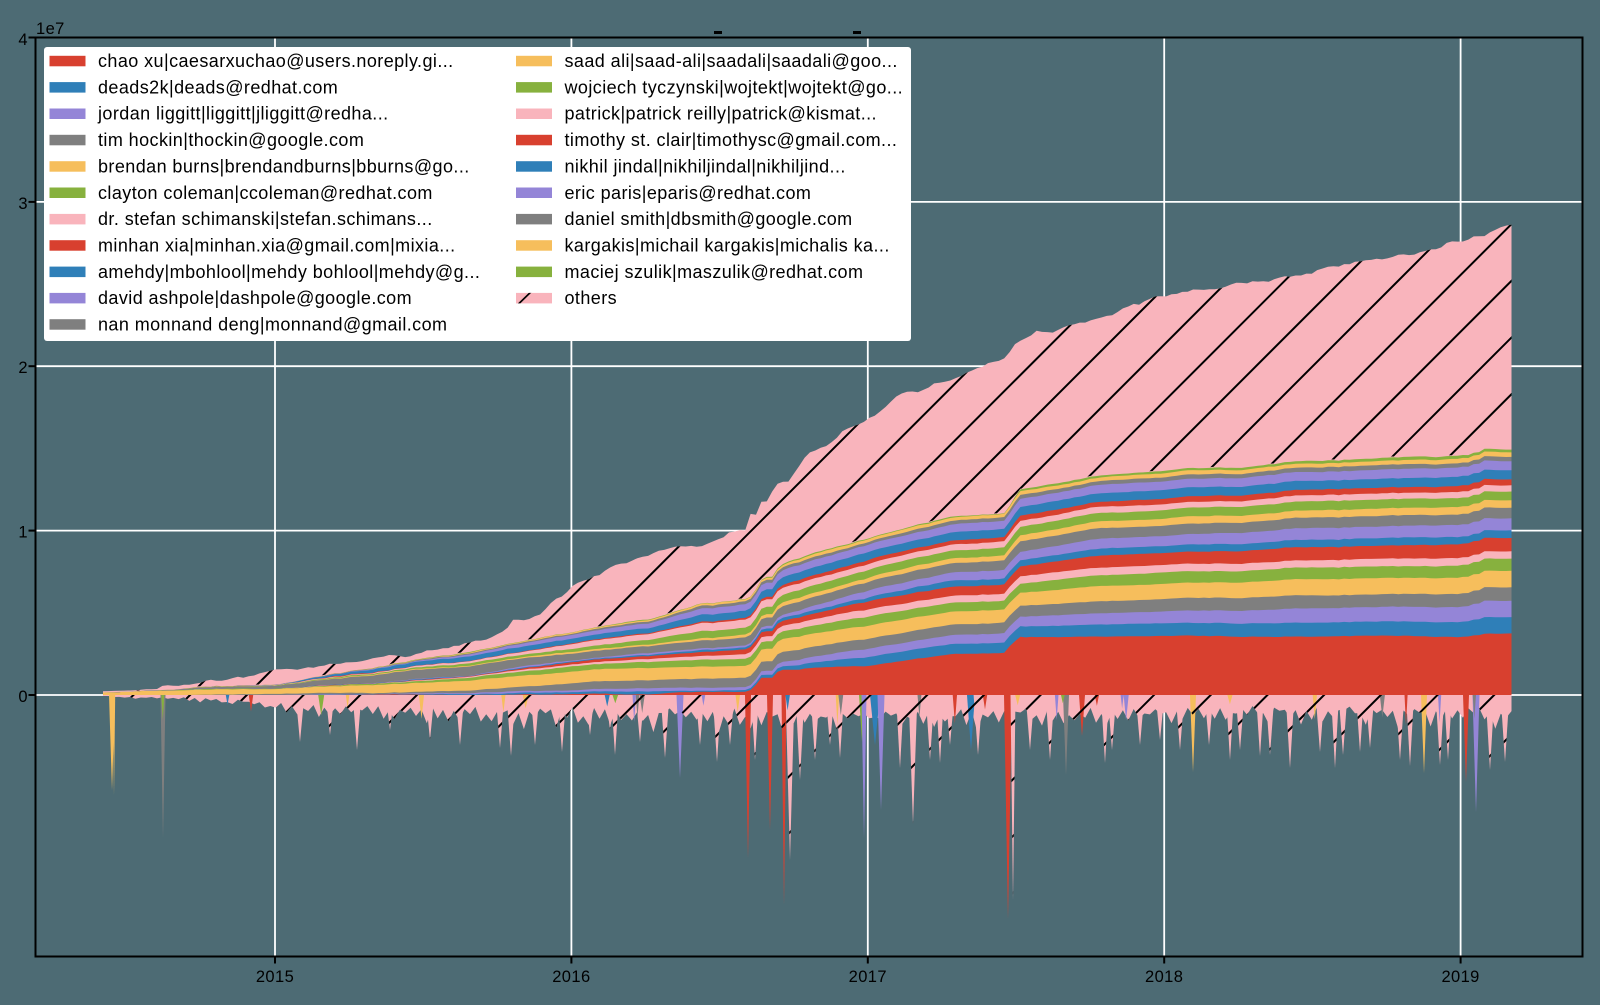 The image size is (1600, 1005). Describe the element at coordinates (571, 977) in the screenshot. I see `svg-text: 2016` at that location.